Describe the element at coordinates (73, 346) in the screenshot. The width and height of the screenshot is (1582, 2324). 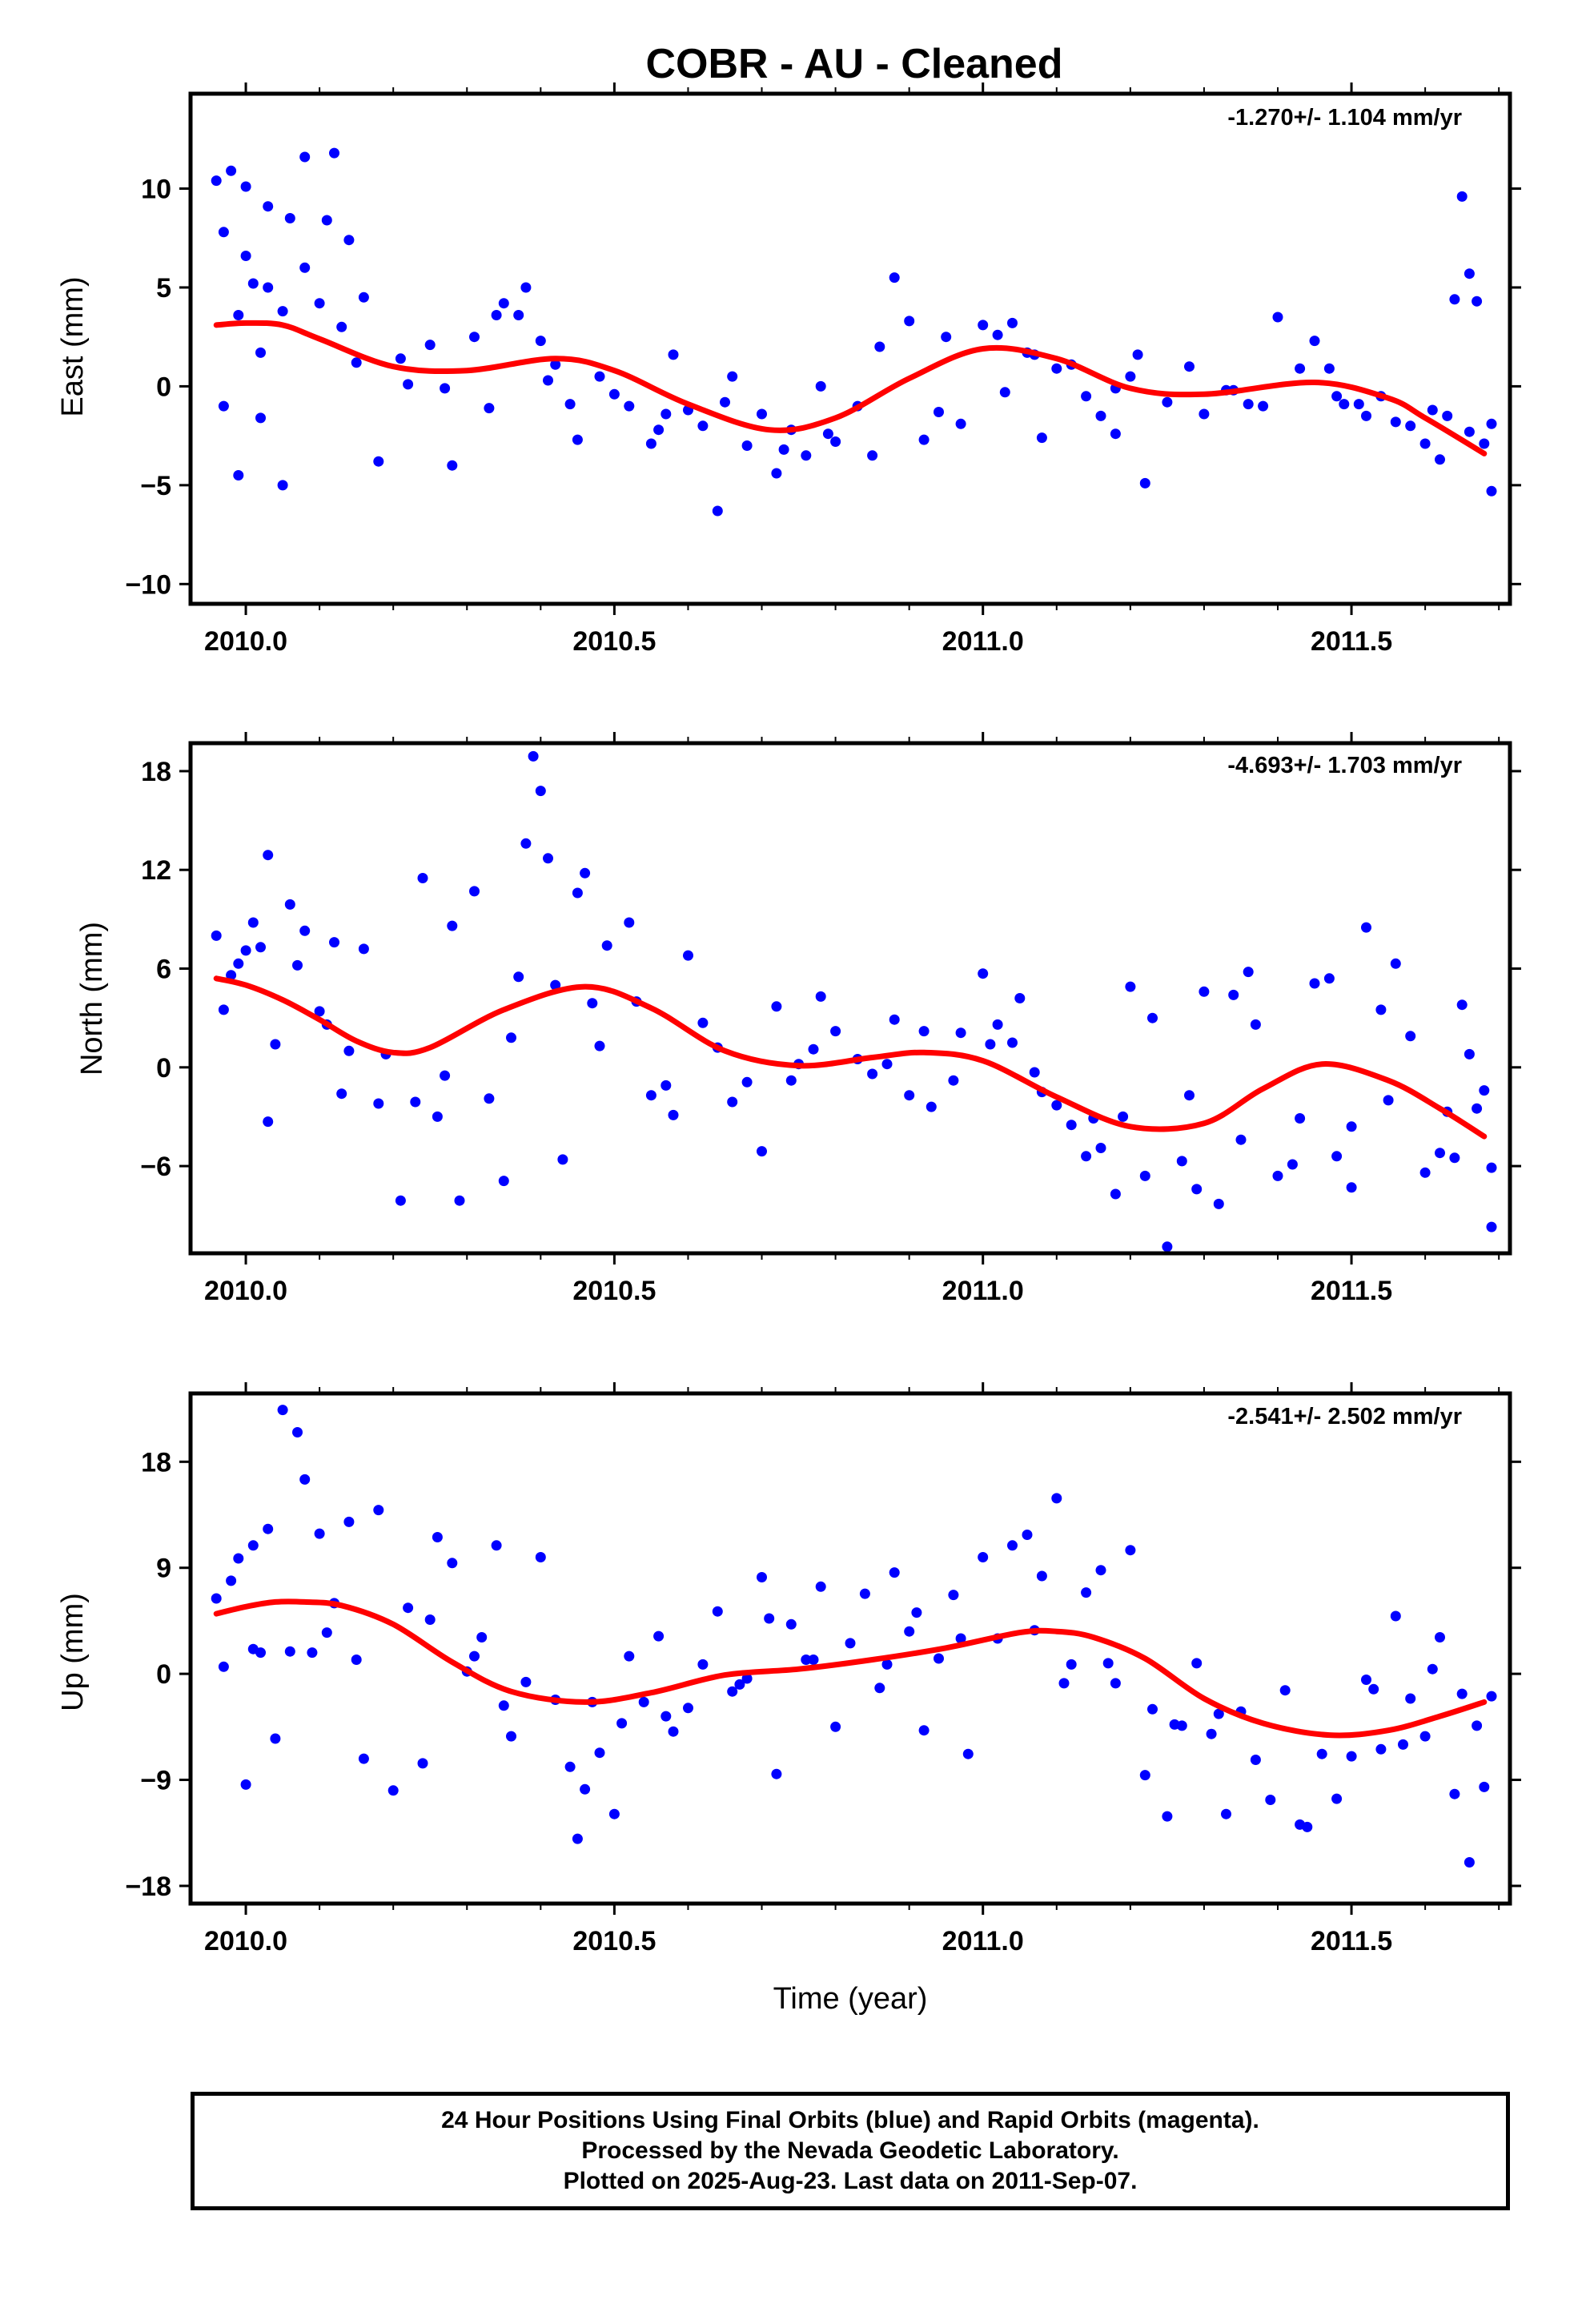
I see `y-axis-label-east: East (mm)` at that location.